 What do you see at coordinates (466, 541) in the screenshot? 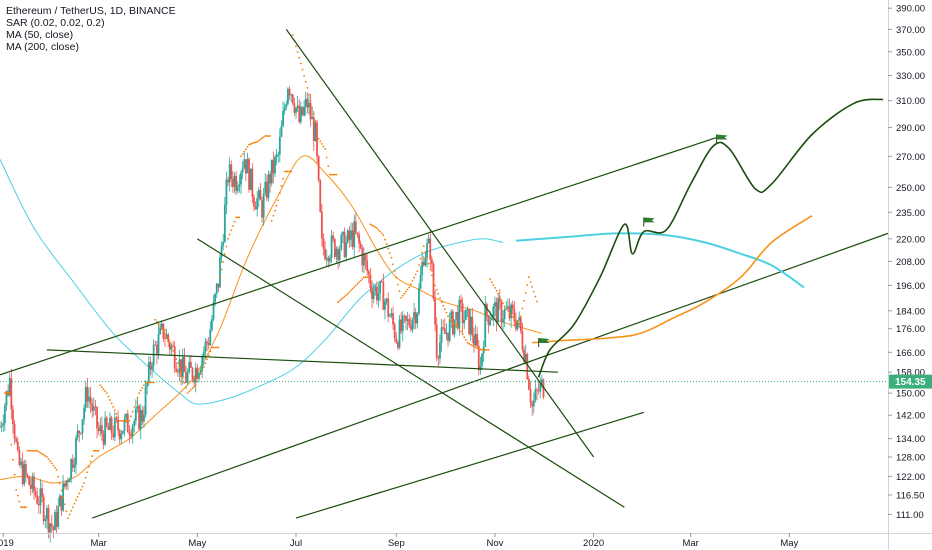
I see `time-axis: 2019 Mar May Jul Sep Nov 2020 Mar May` at bounding box center [466, 541].